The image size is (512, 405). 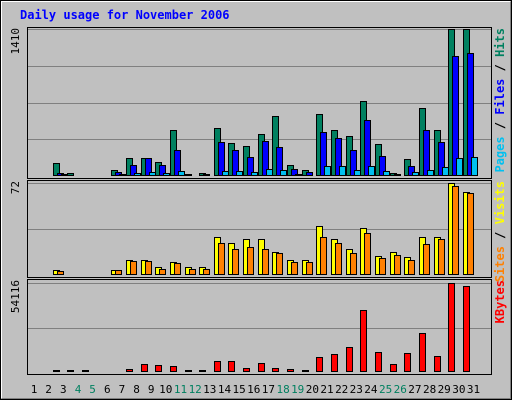 What do you see at coordinates (500, 154) in the screenshot?
I see `side-legend-item: Pages` at bounding box center [500, 154].